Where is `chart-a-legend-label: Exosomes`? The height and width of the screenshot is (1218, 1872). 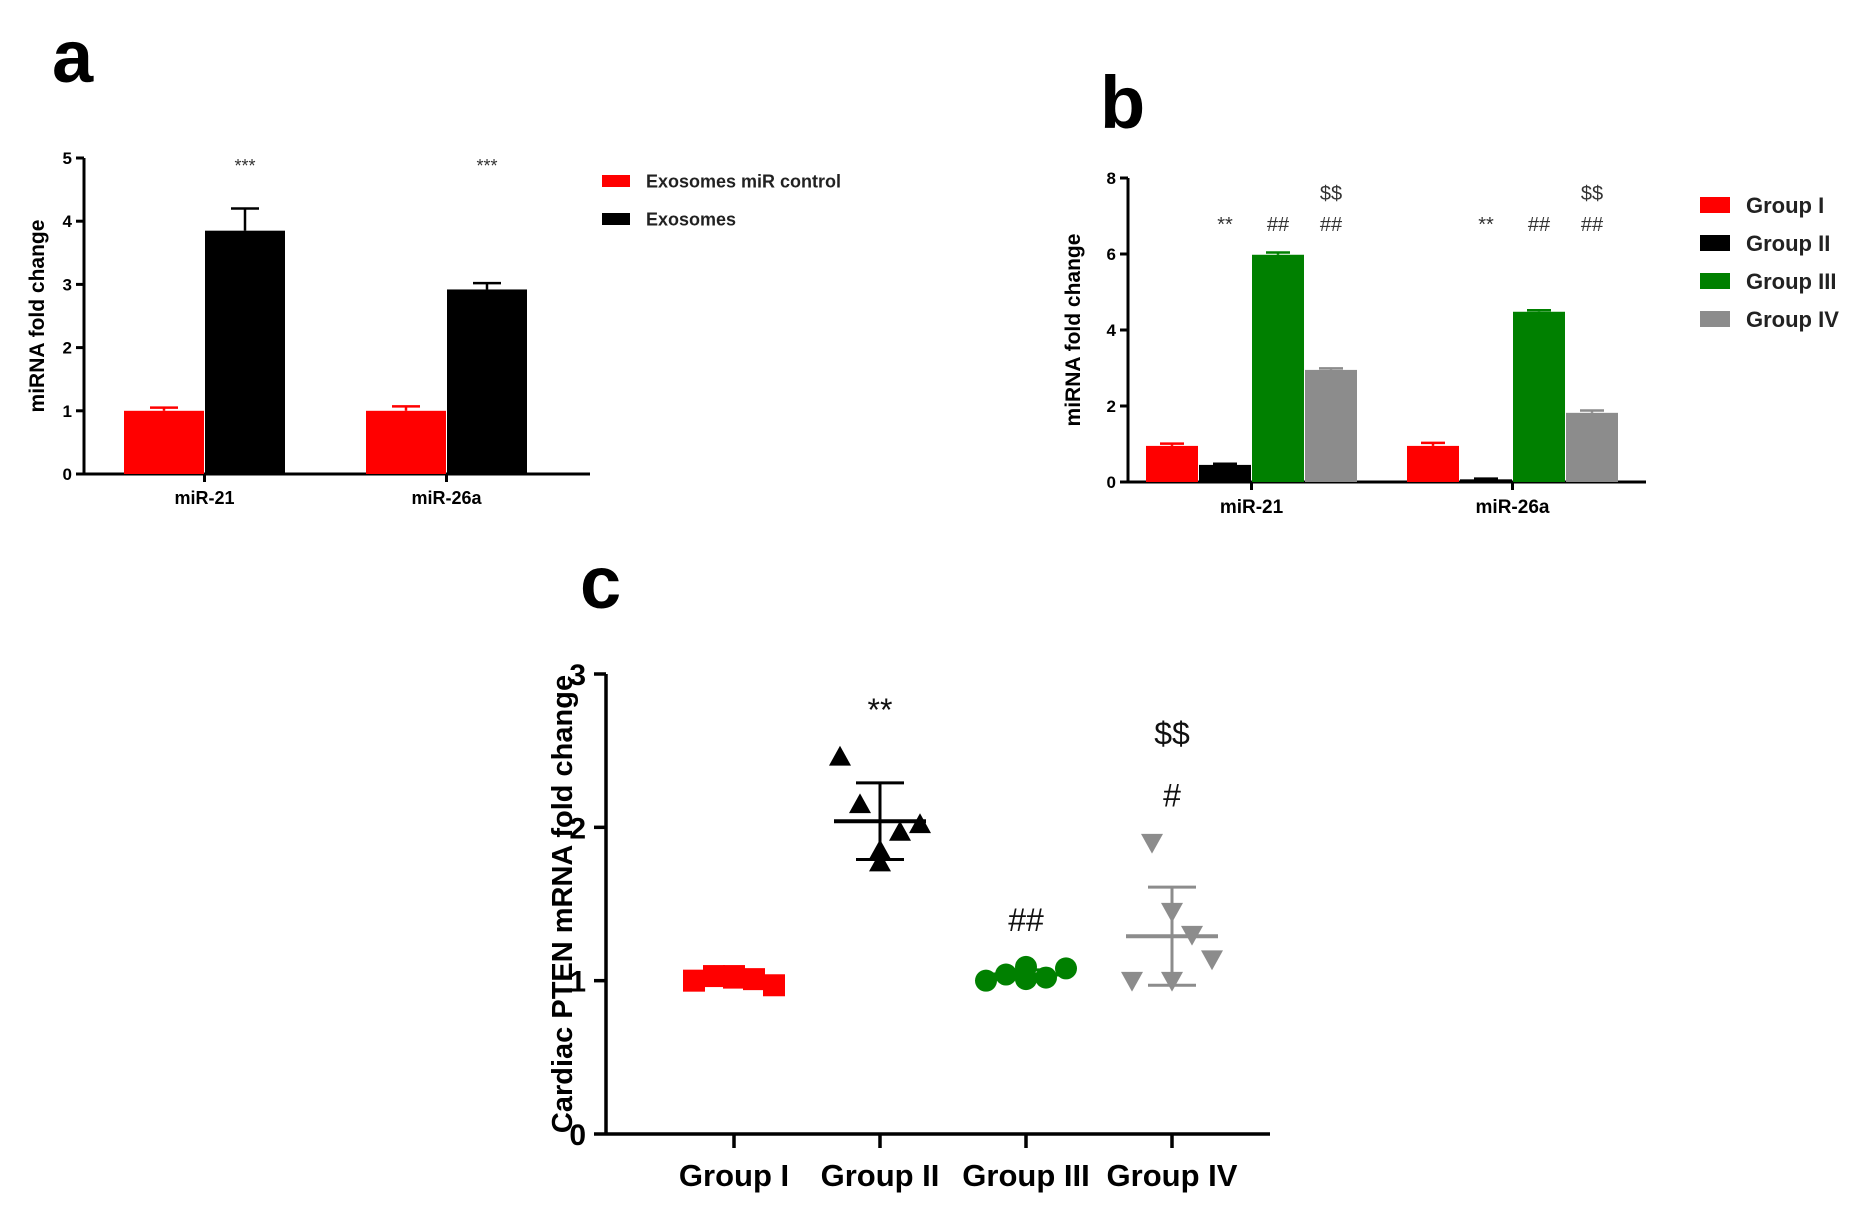 chart-a-legend-label: Exosomes is located at coordinates (691, 219).